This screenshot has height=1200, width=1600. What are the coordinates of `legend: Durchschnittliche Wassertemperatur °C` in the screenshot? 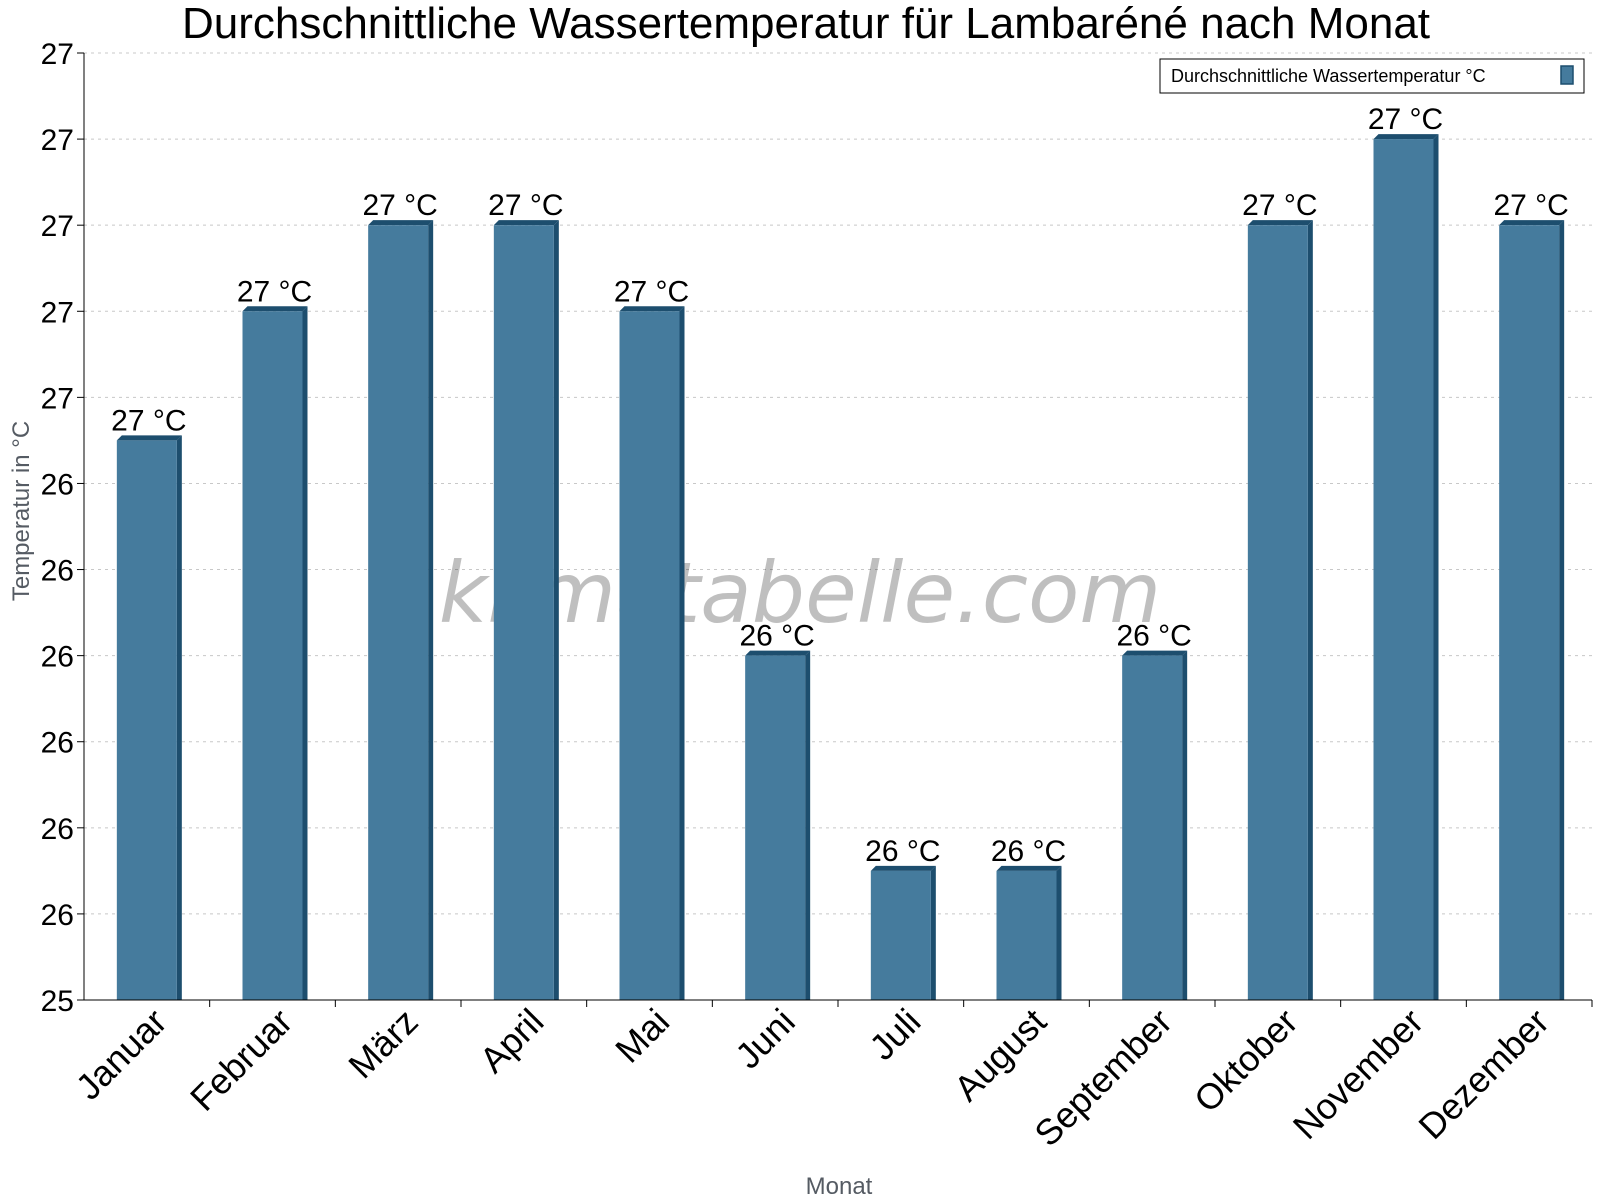 It's located at (1372, 76).